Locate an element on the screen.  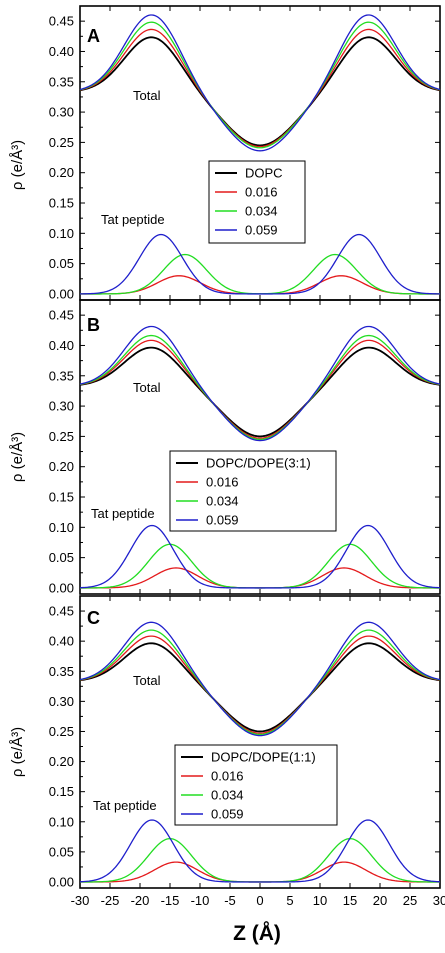
legend: DOPC/DOPE(3:1) 0.016 0.034 0.059 is located at coordinates (253, 491).